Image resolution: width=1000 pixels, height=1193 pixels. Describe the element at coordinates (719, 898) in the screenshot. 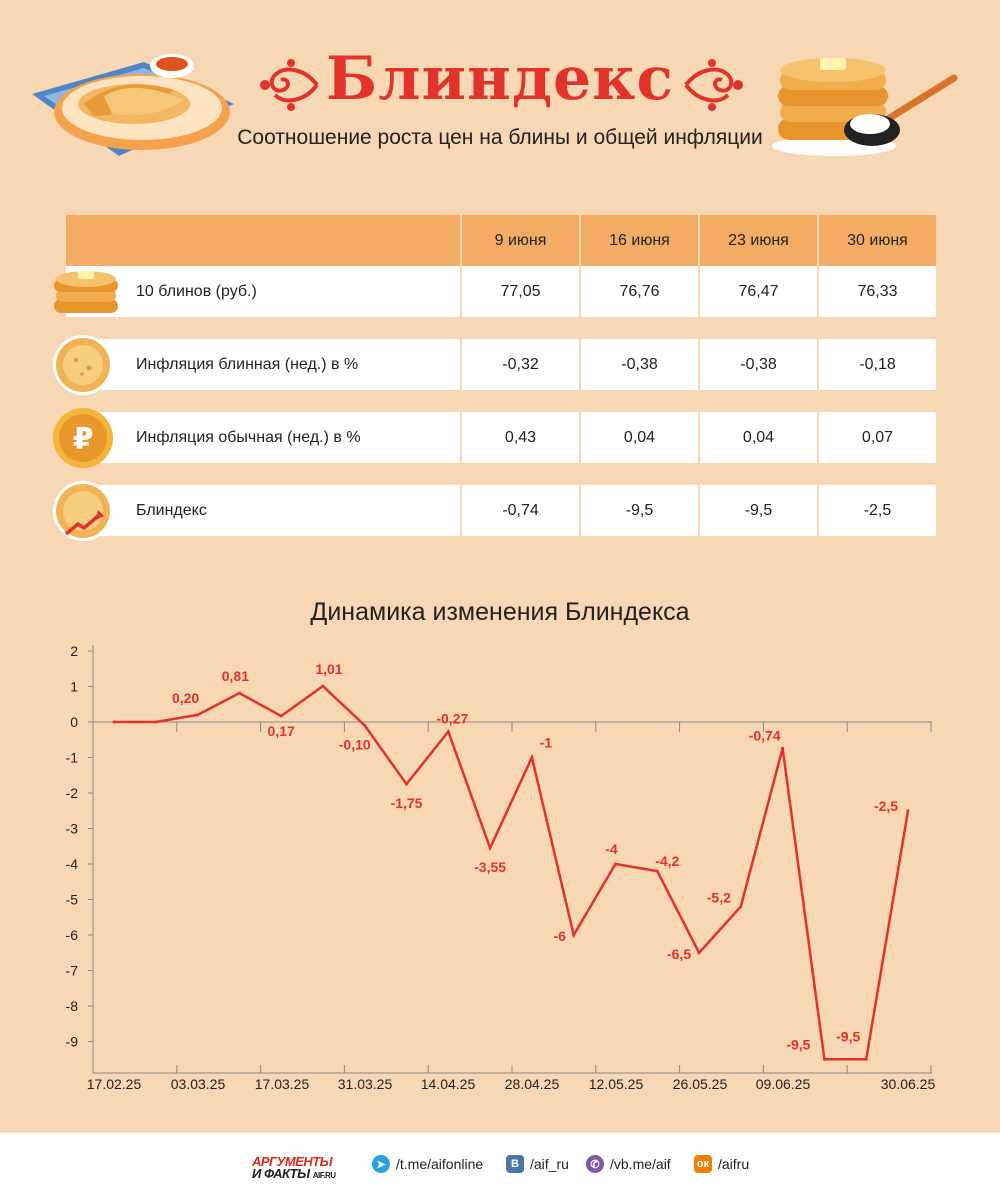

I see `data-label: -5,2` at that location.